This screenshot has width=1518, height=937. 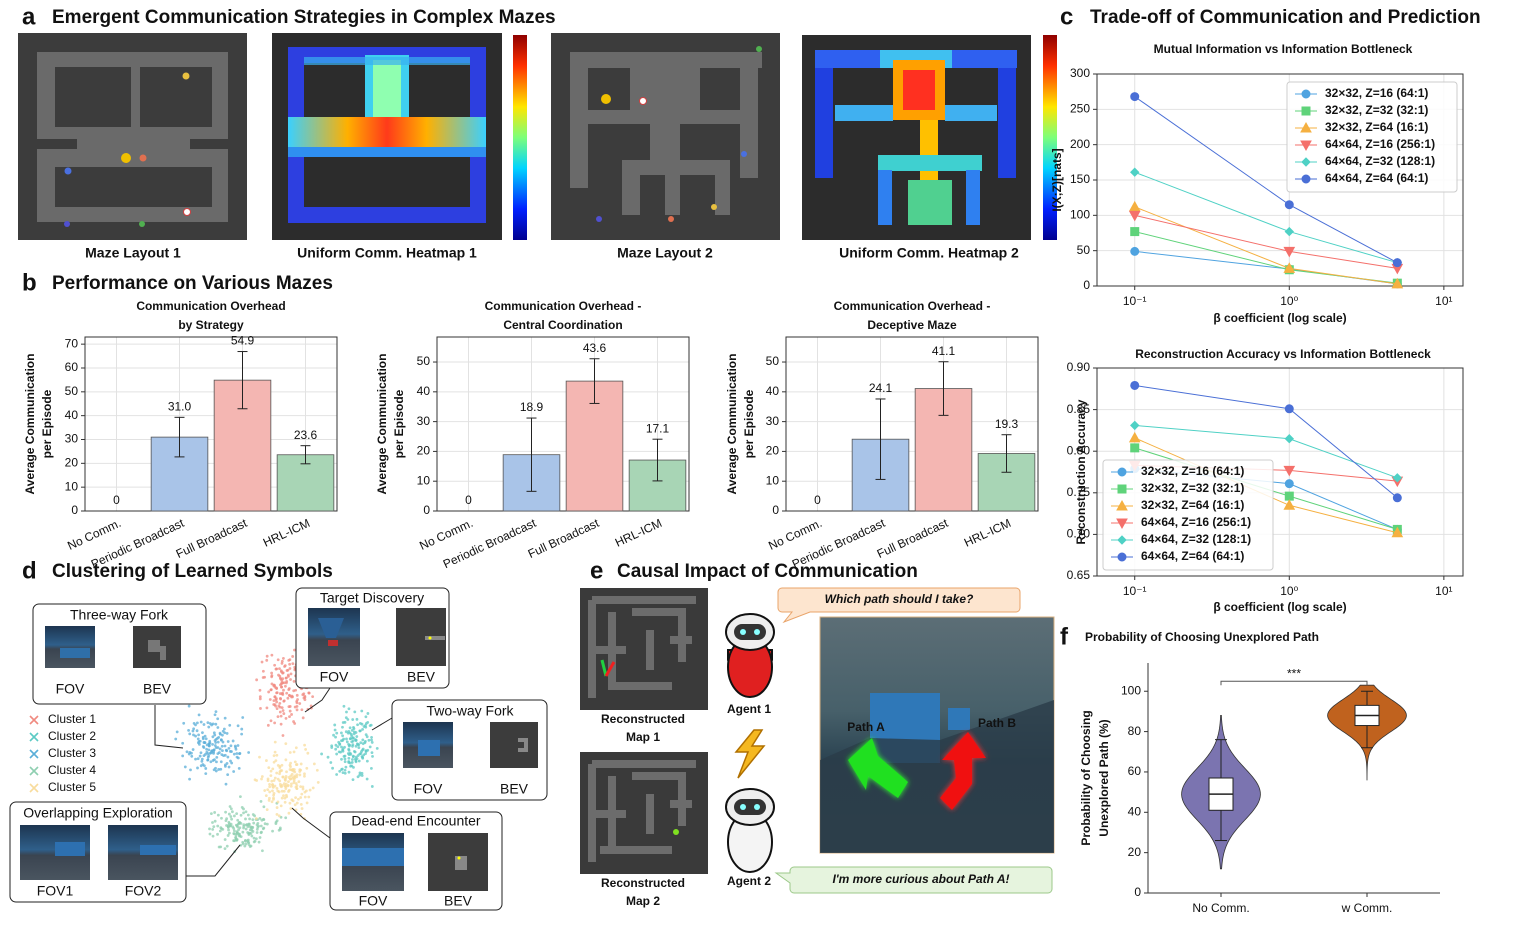 What do you see at coordinates (1196, 522) in the screenshot?
I see `legend-label: 64×64, Z=16 (256:1)` at bounding box center [1196, 522].